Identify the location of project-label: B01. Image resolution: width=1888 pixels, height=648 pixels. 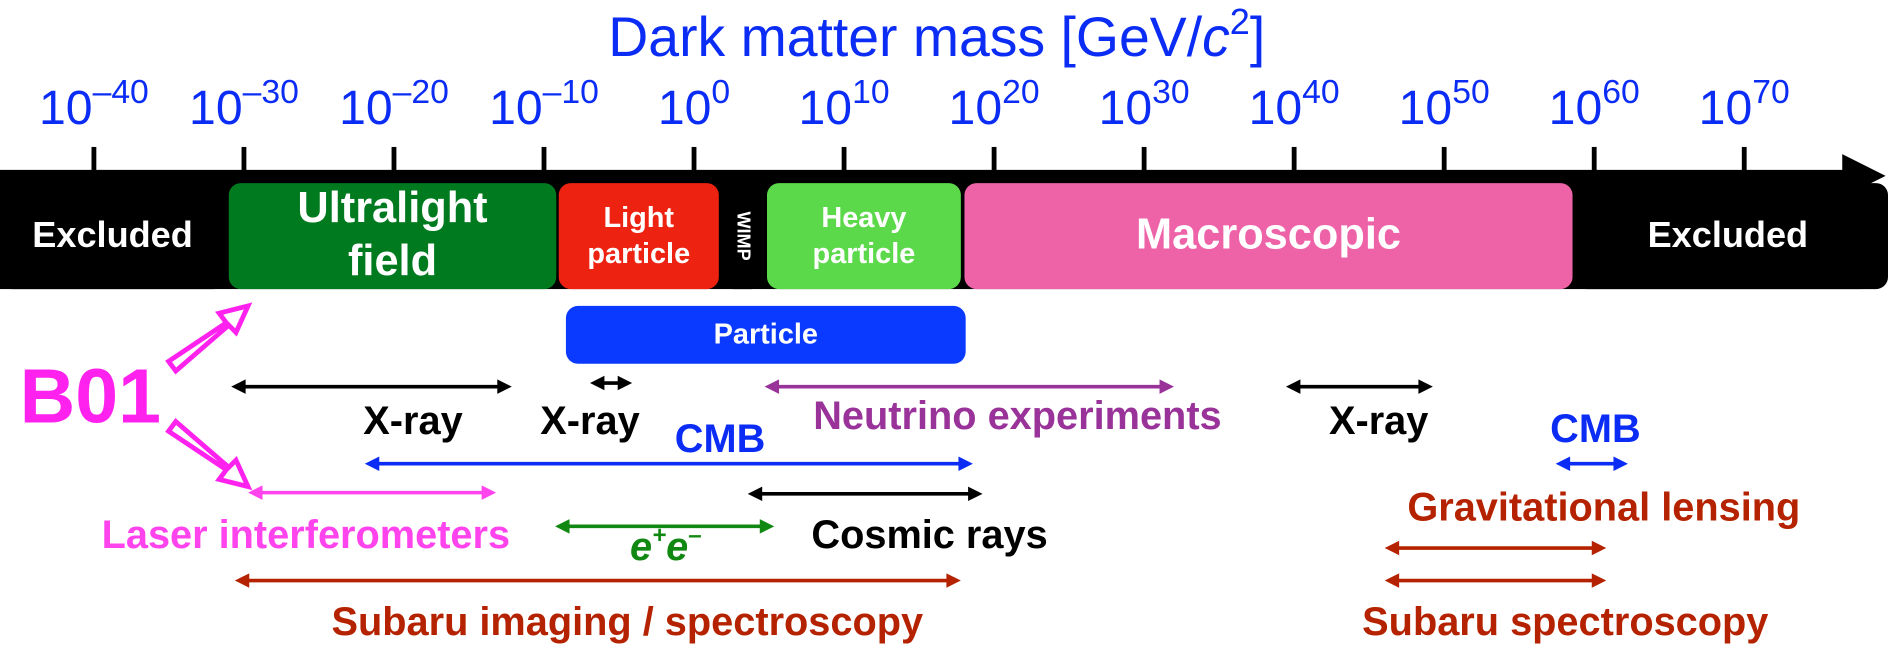
(90, 397).